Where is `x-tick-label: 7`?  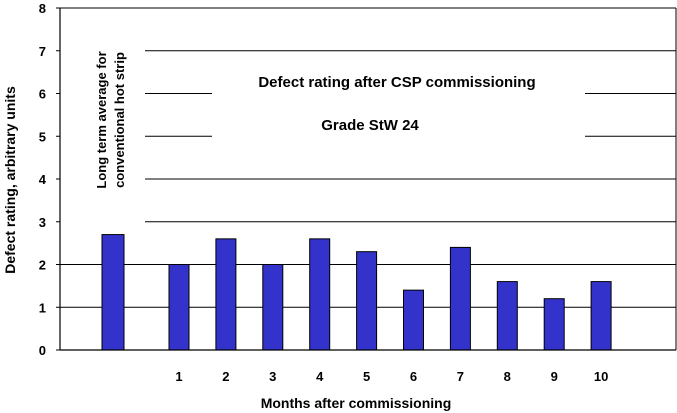 x-tick-label: 7 is located at coordinates (460, 376).